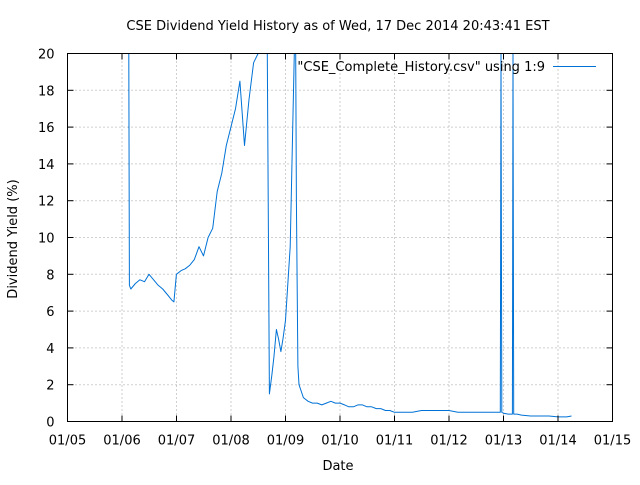 The height and width of the screenshot is (485, 640). I want to click on x-tick-label: 01/09, so click(285, 441).